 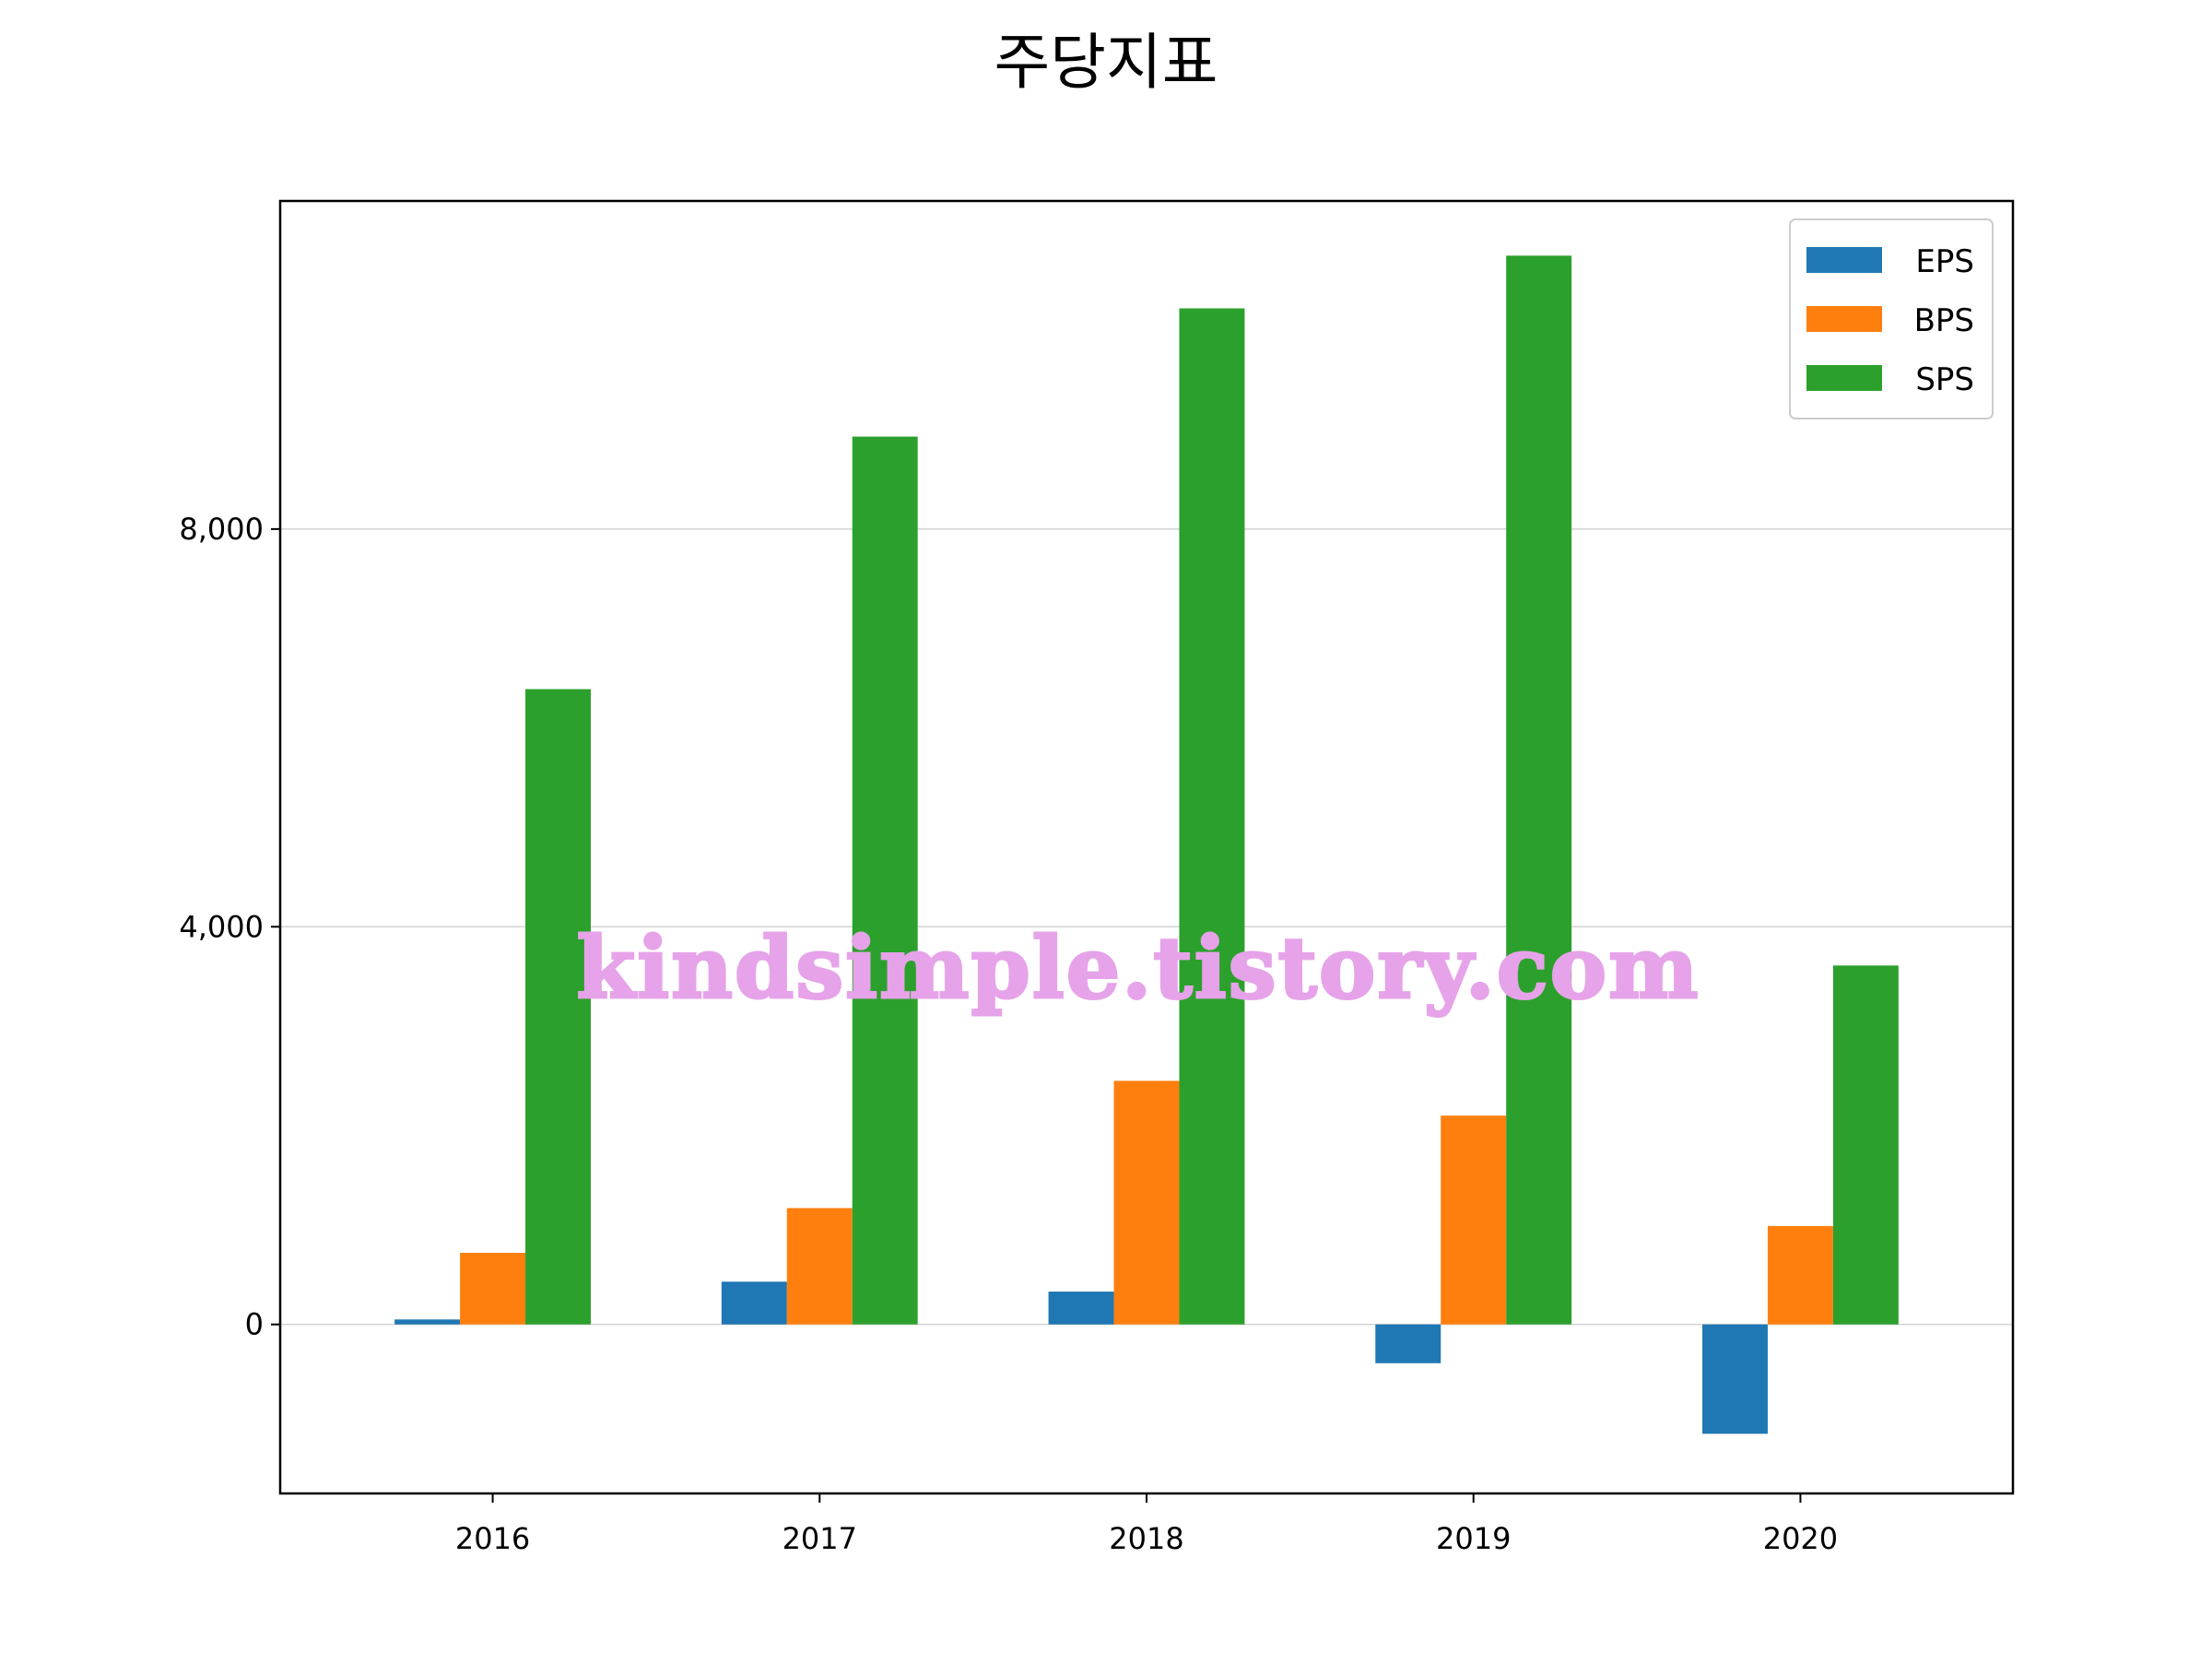 I want to click on legend-swatch-sps, so click(x=1844, y=378).